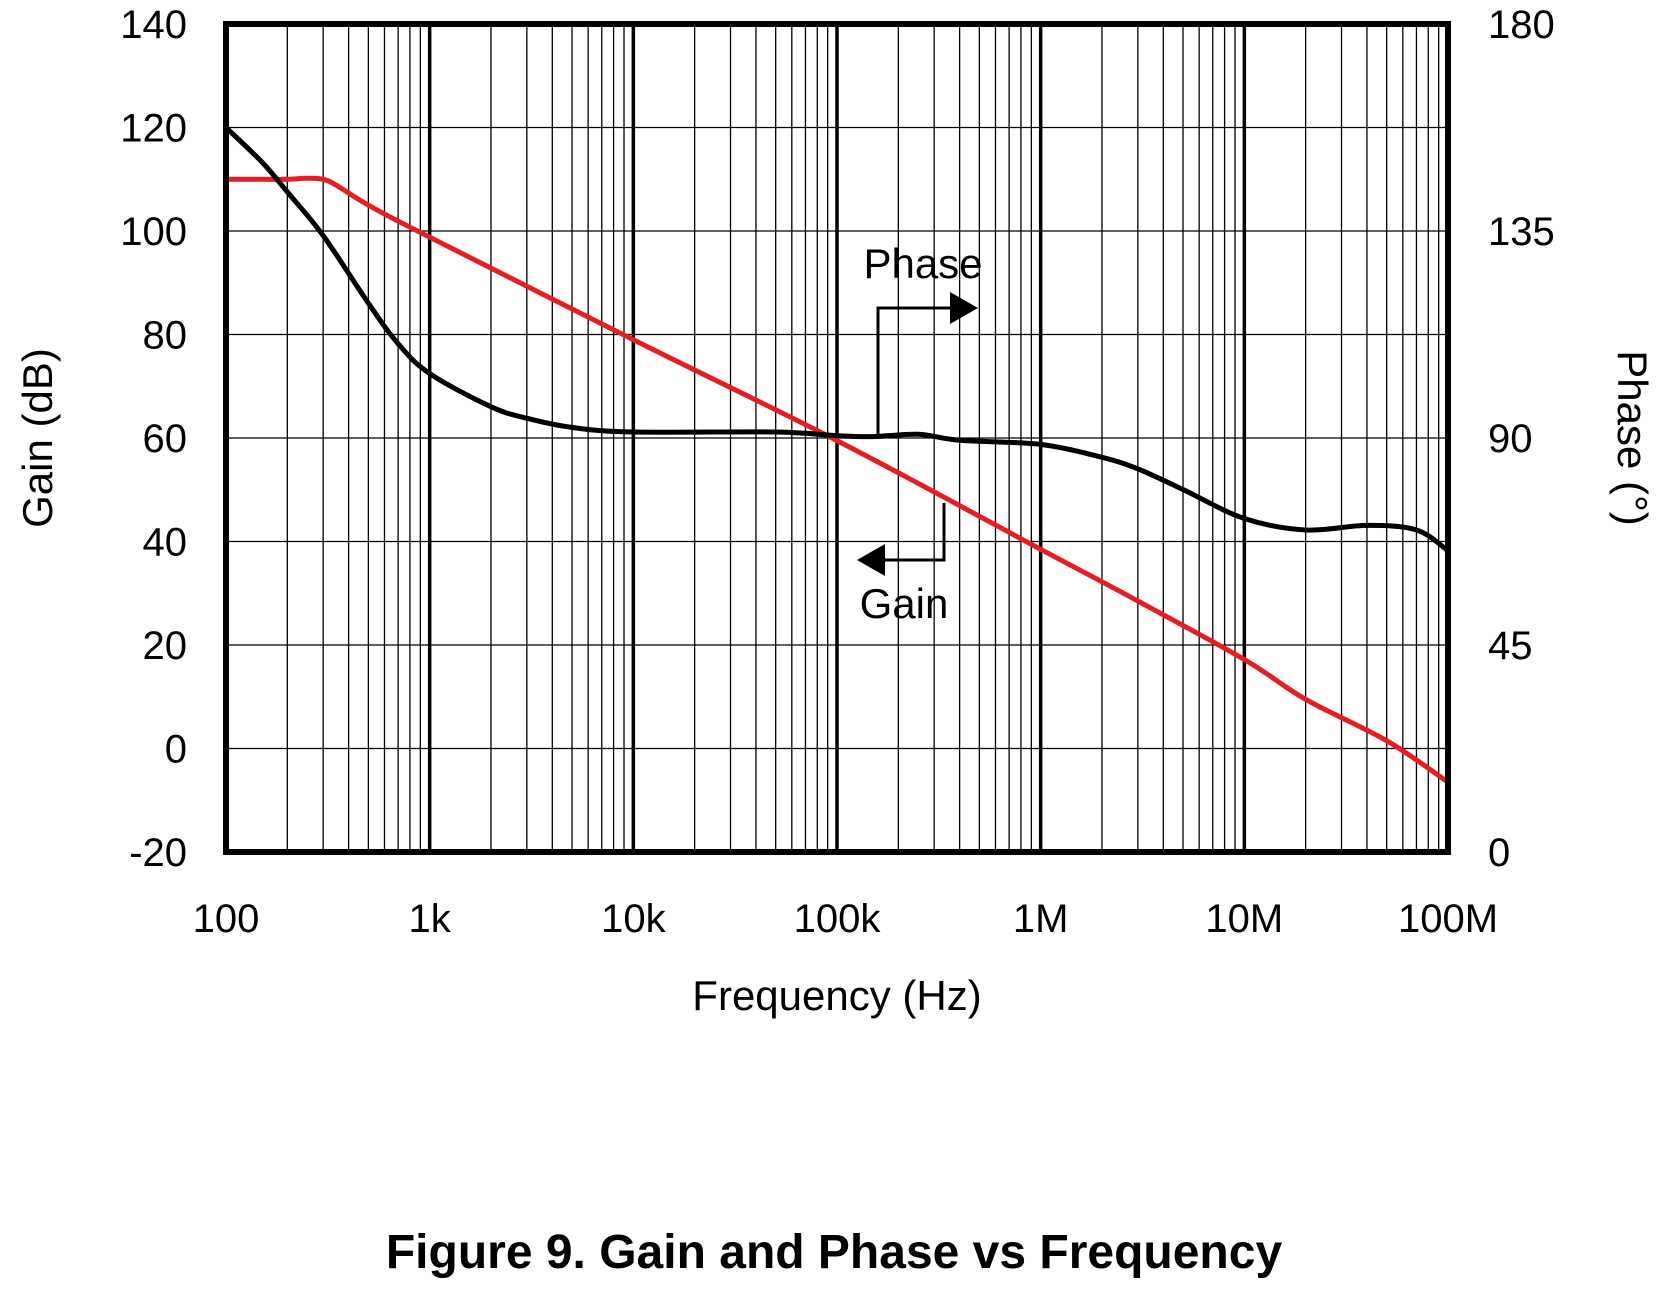  What do you see at coordinates (153, 129) in the screenshot?
I see `y-left-tick-label: 120` at bounding box center [153, 129].